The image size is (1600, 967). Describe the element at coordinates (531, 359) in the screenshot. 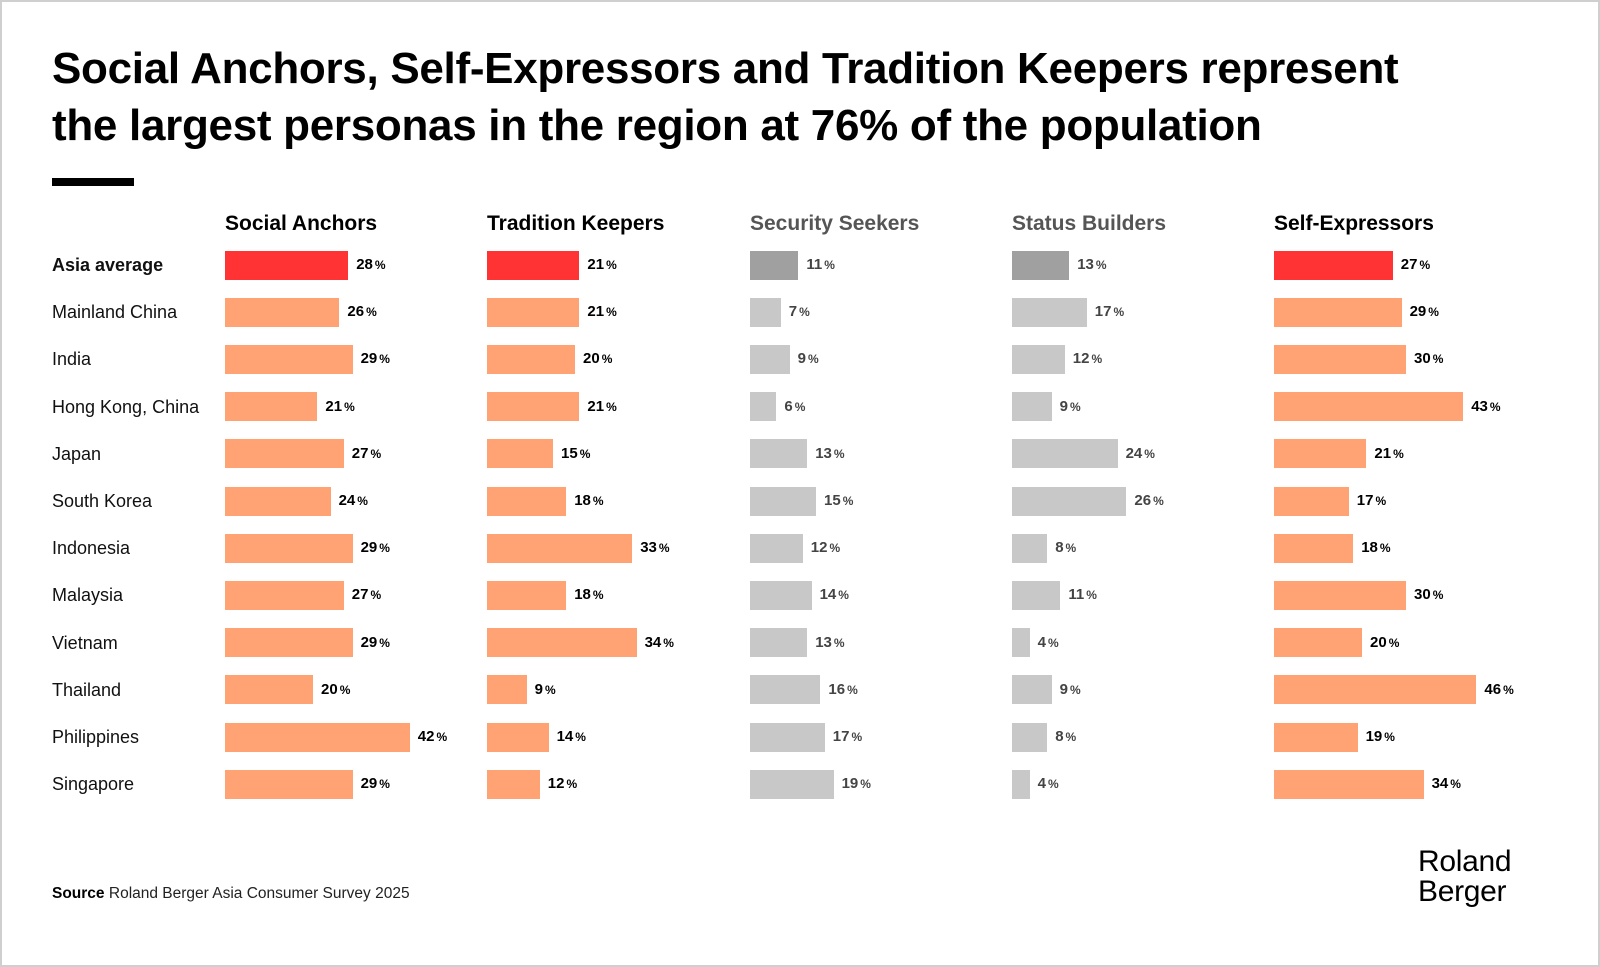

I see `bar-tradition-keepers-india` at that location.